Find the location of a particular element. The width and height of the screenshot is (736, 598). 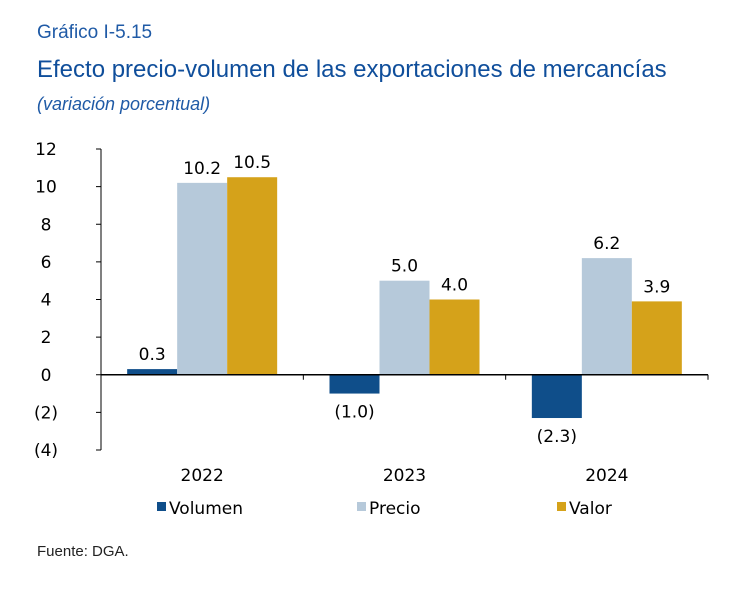

data-label: (2.3) is located at coordinates (557, 437).